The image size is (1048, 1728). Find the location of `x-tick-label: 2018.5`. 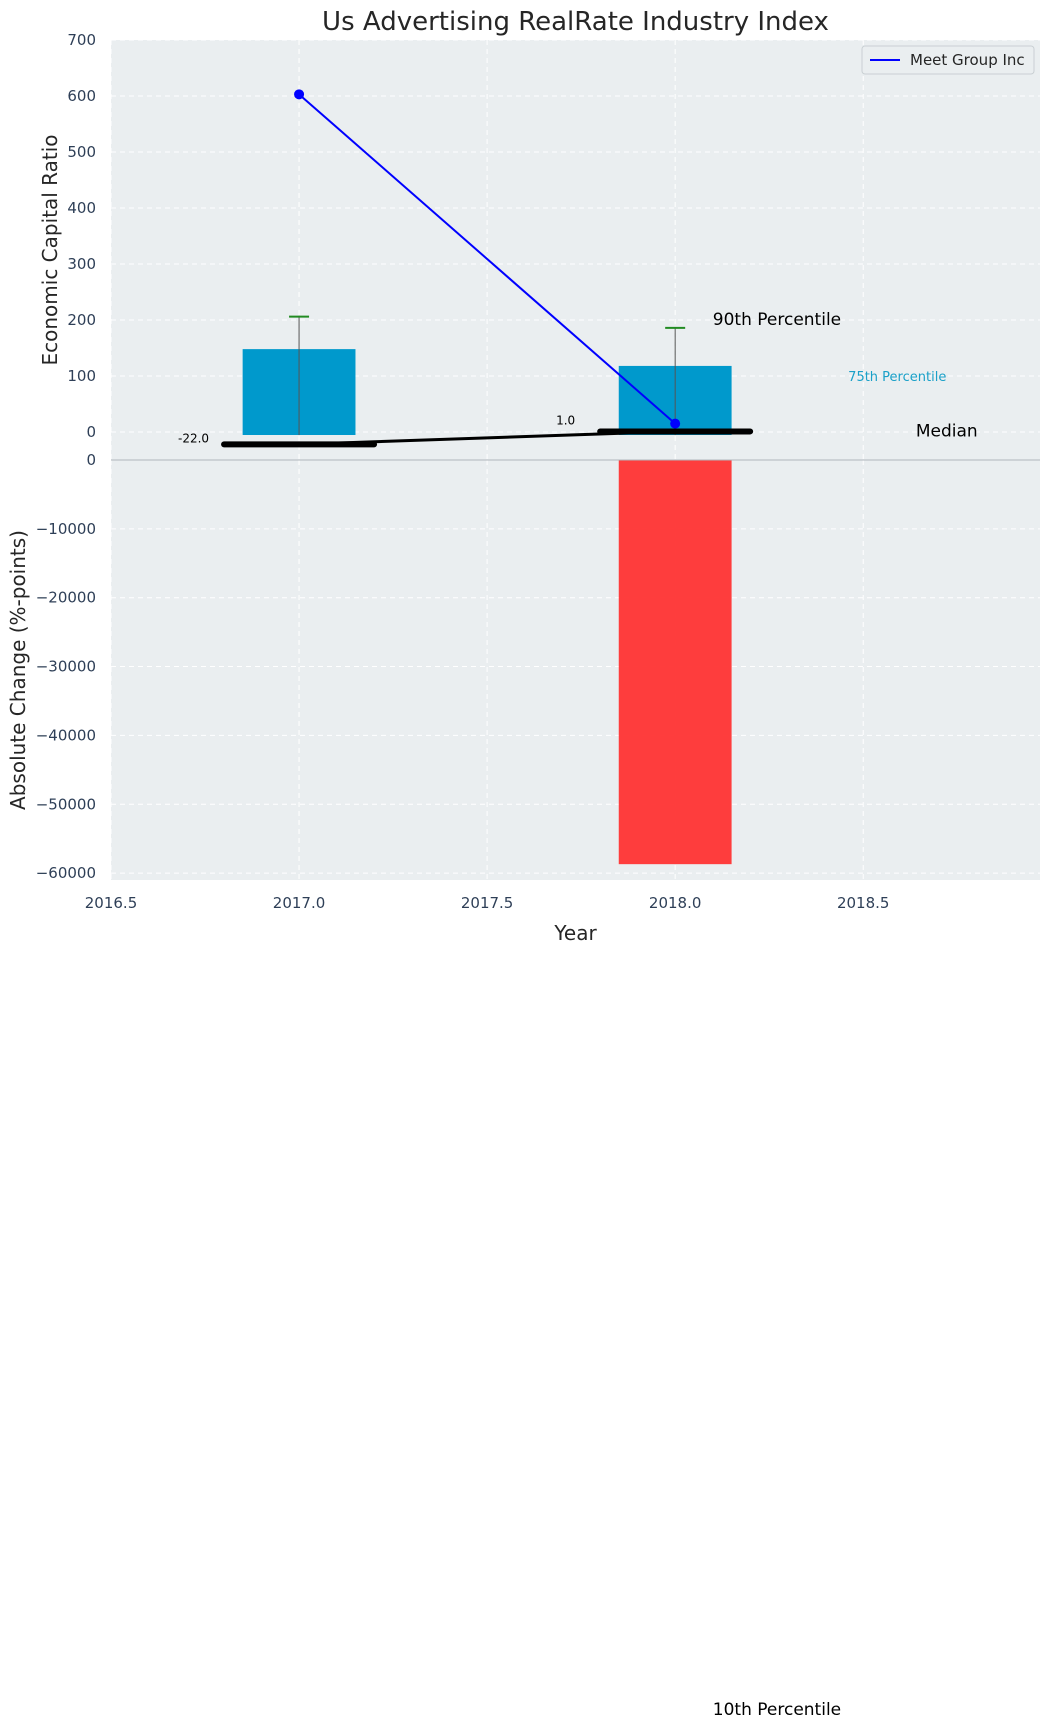

x-tick-label: 2018.5 is located at coordinates (863, 903).